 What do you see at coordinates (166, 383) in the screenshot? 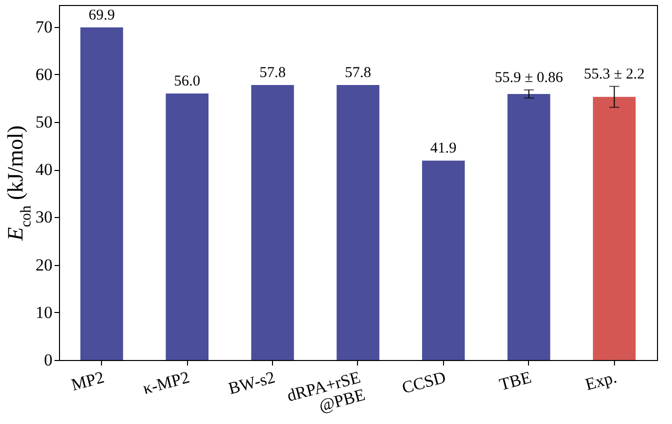
I see `x-tick-label: κ-MP2` at bounding box center [166, 383].